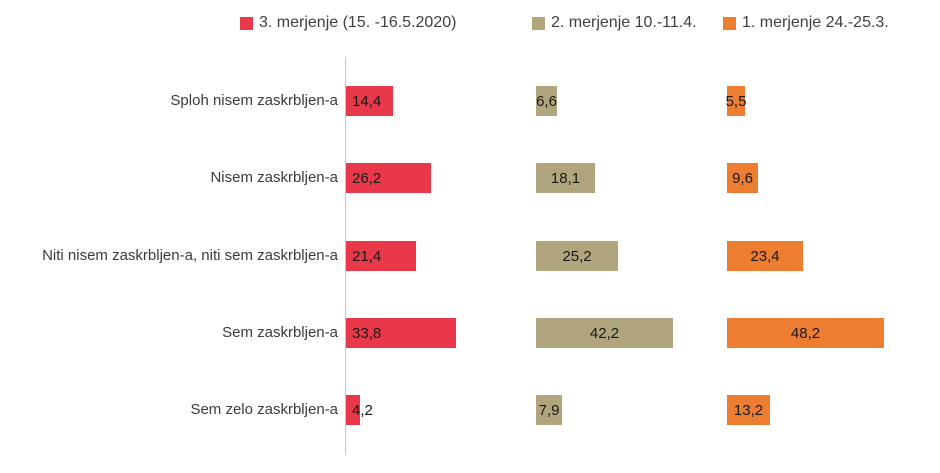 This screenshot has height=473, width=940. I want to click on bar: 21,4, so click(381, 256).